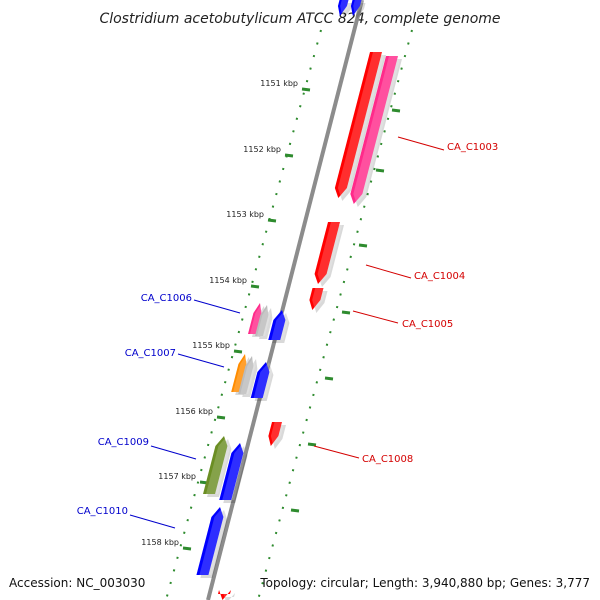  What do you see at coordinates (262, 149) in the screenshot?
I see `ruler-tick-label: 1152 kbp` at bounding box center [262, 149].